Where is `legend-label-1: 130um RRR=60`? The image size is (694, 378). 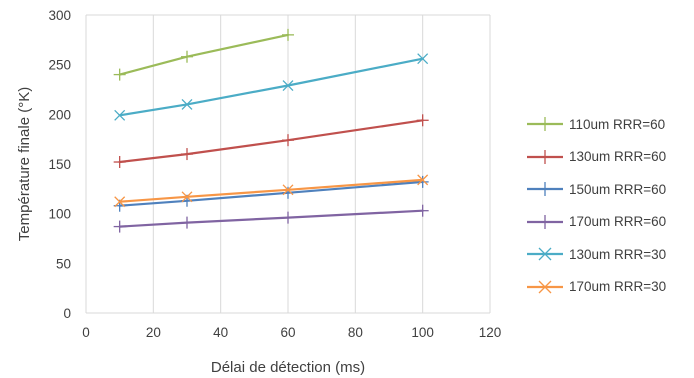 legend-label-1: 130um RRR=60 is located at coordinates (618, 157).